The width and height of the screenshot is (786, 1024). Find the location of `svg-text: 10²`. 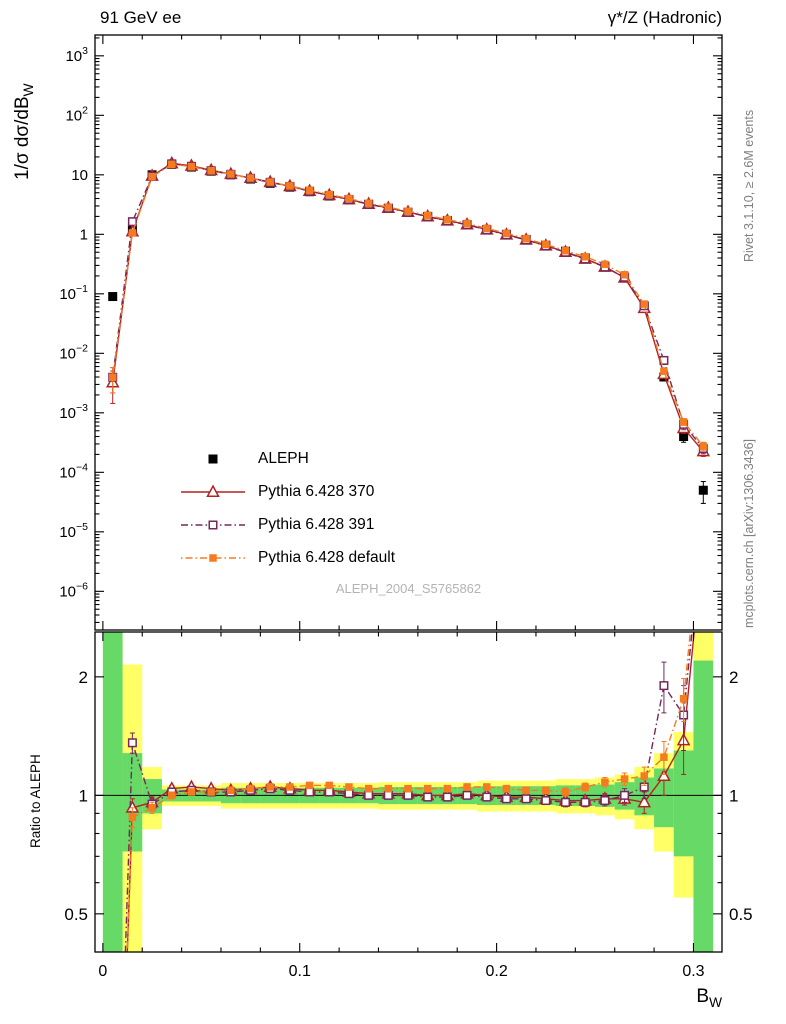

svg-text: 10² is located at coordinates (76, 114).